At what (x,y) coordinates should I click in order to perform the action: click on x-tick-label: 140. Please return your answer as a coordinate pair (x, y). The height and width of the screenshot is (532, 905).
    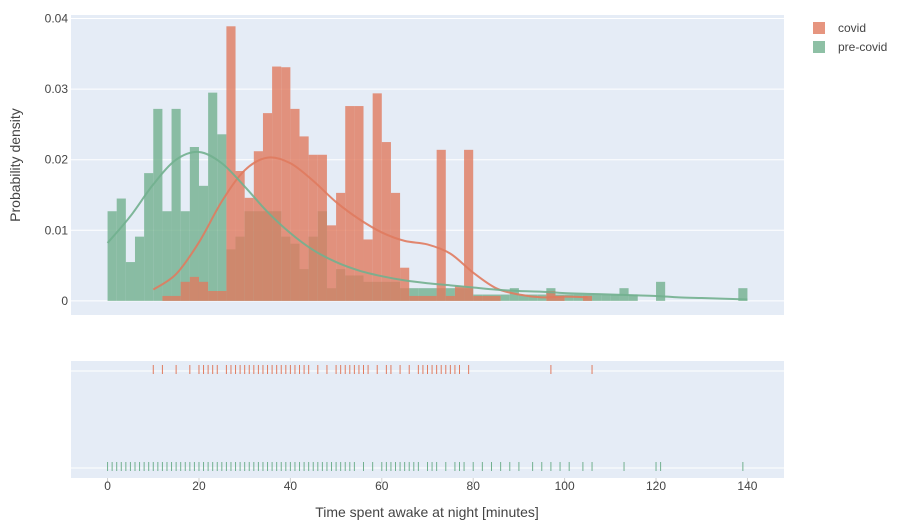
    Looking at the image, I should click on (747, 486).